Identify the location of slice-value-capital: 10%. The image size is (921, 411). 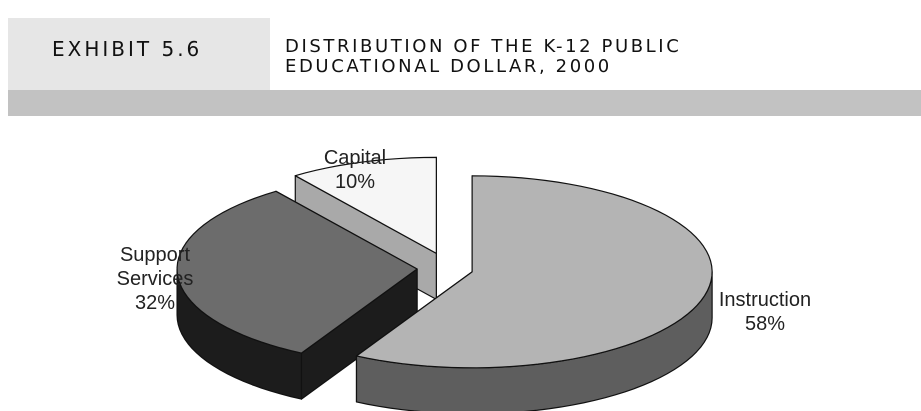
(355, 182).